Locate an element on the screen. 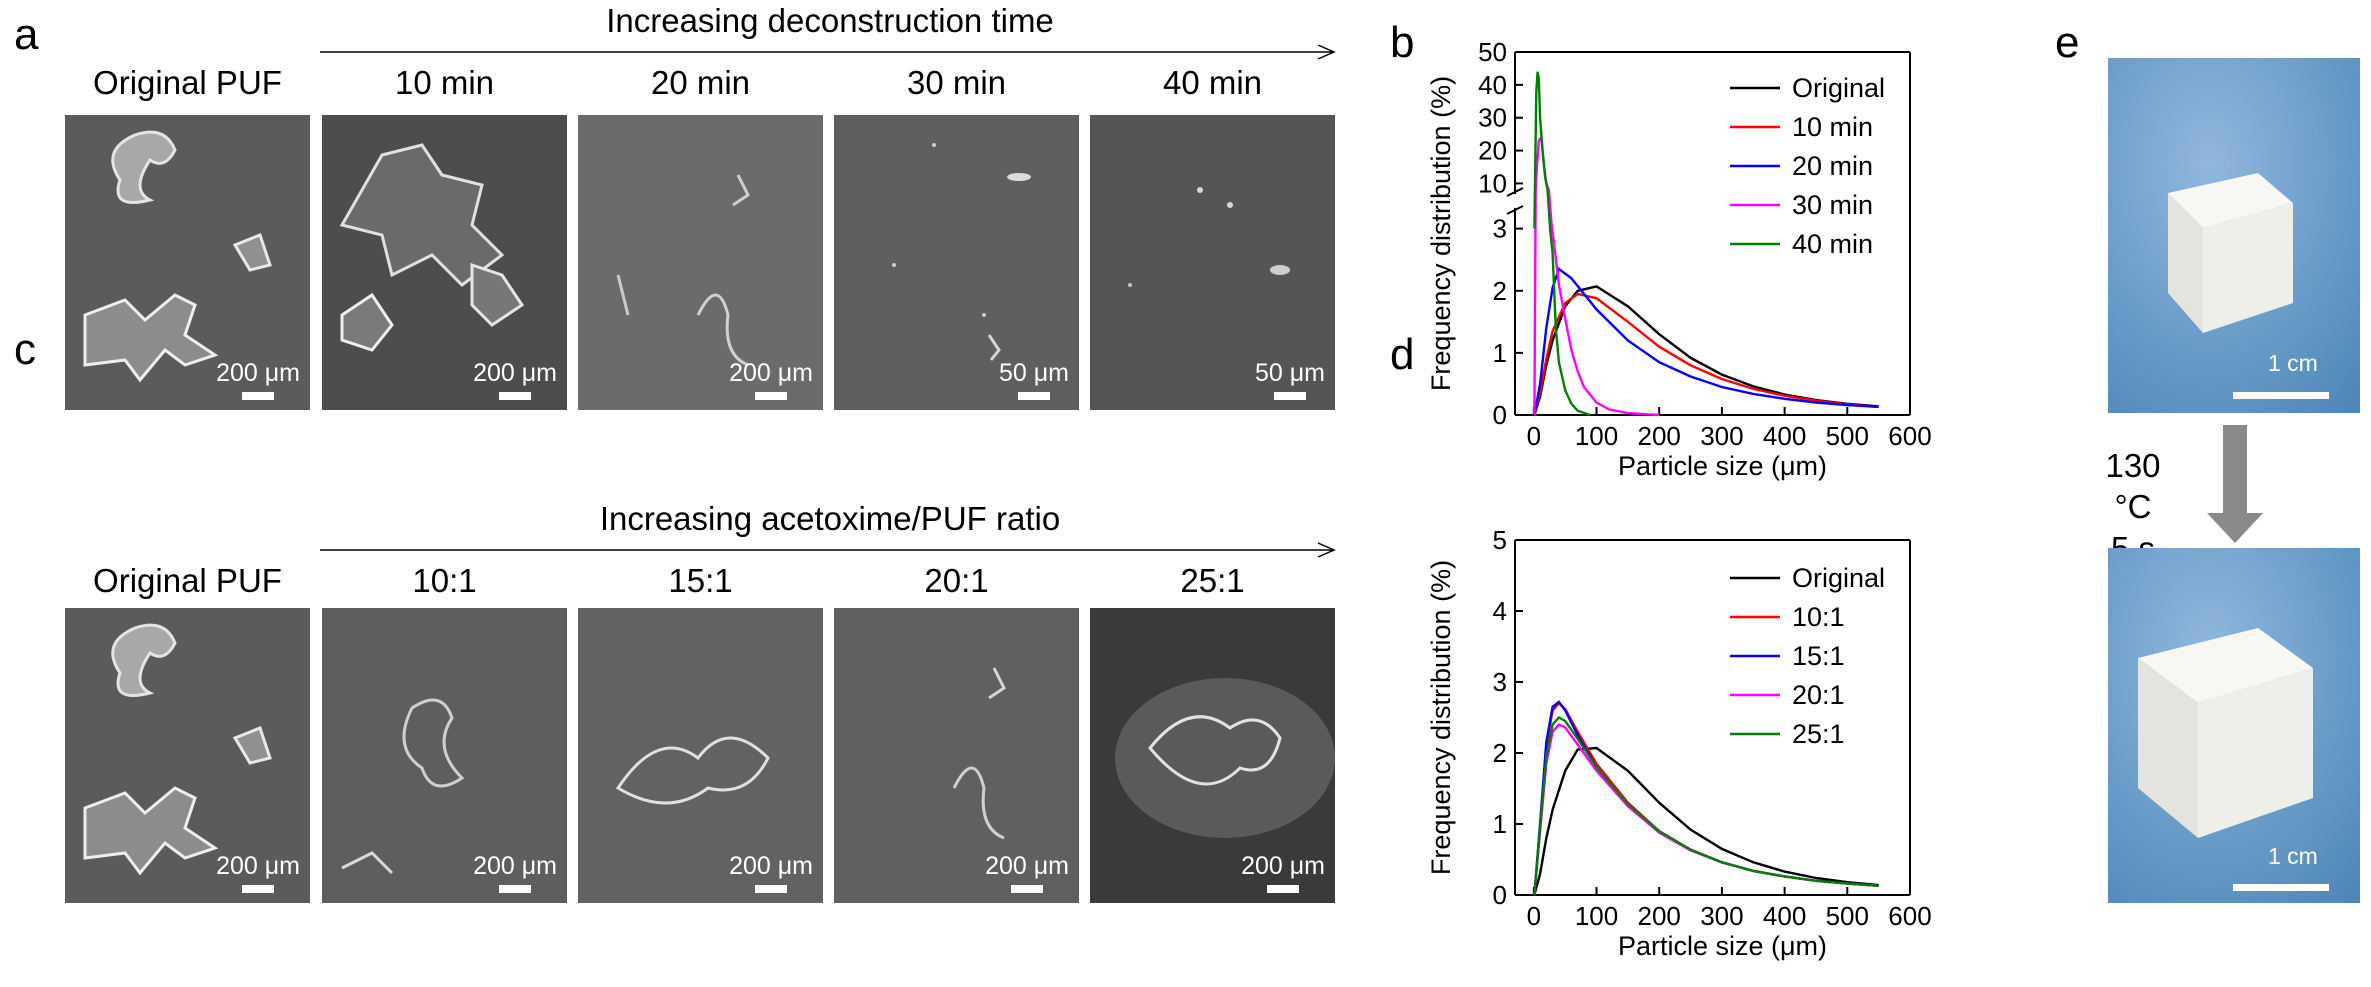 The height and width of the screenshot is (987, 2371). foam-photo-before: 1 cm is located at coordinates (2234, 235).